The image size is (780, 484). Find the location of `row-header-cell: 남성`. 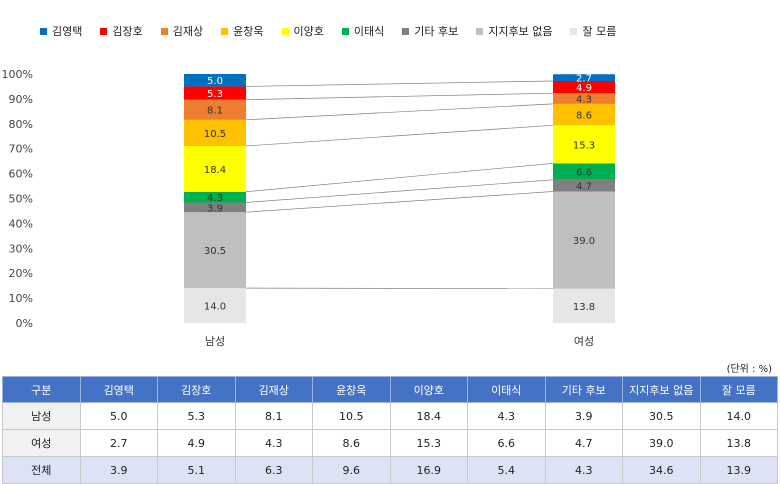

row-header-cell: 남성 is located at coordinates (42, 416).